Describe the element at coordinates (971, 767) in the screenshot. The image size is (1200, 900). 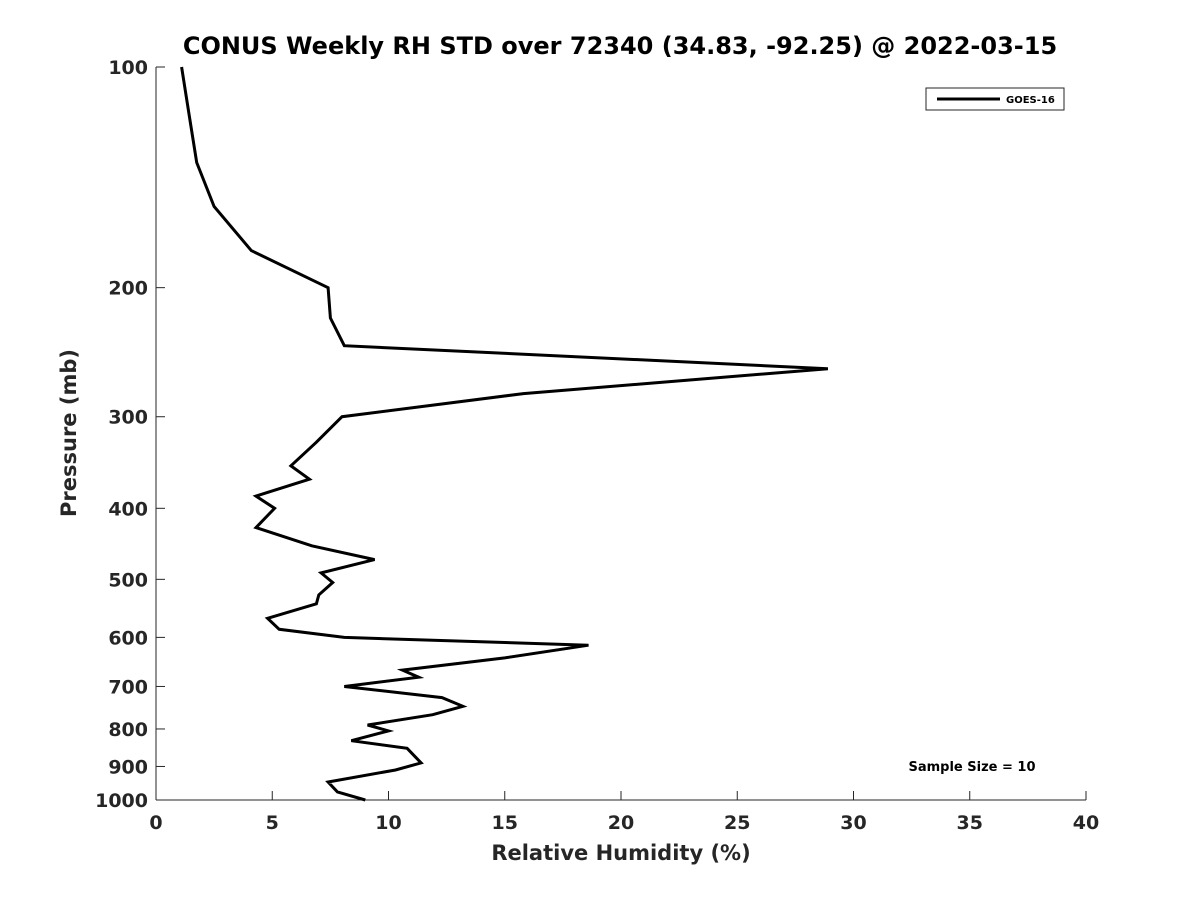
I see `sample-size-annotation: Sample Size = 10` at that location.